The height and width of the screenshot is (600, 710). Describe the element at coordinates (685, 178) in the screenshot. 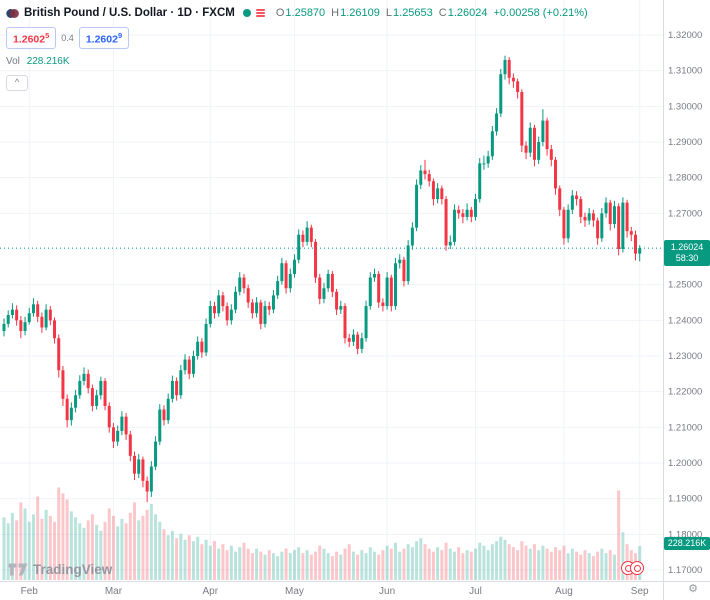

I see `price-axis-label: 1.28000` at that location.